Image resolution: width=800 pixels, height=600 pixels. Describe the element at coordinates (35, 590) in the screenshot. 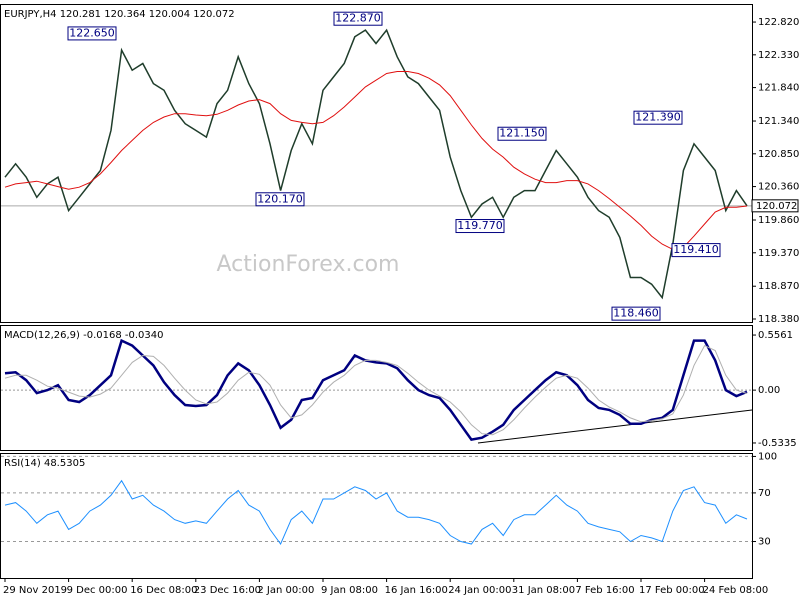

I see `x-tick-label: 29 Nov 2019` at that location.